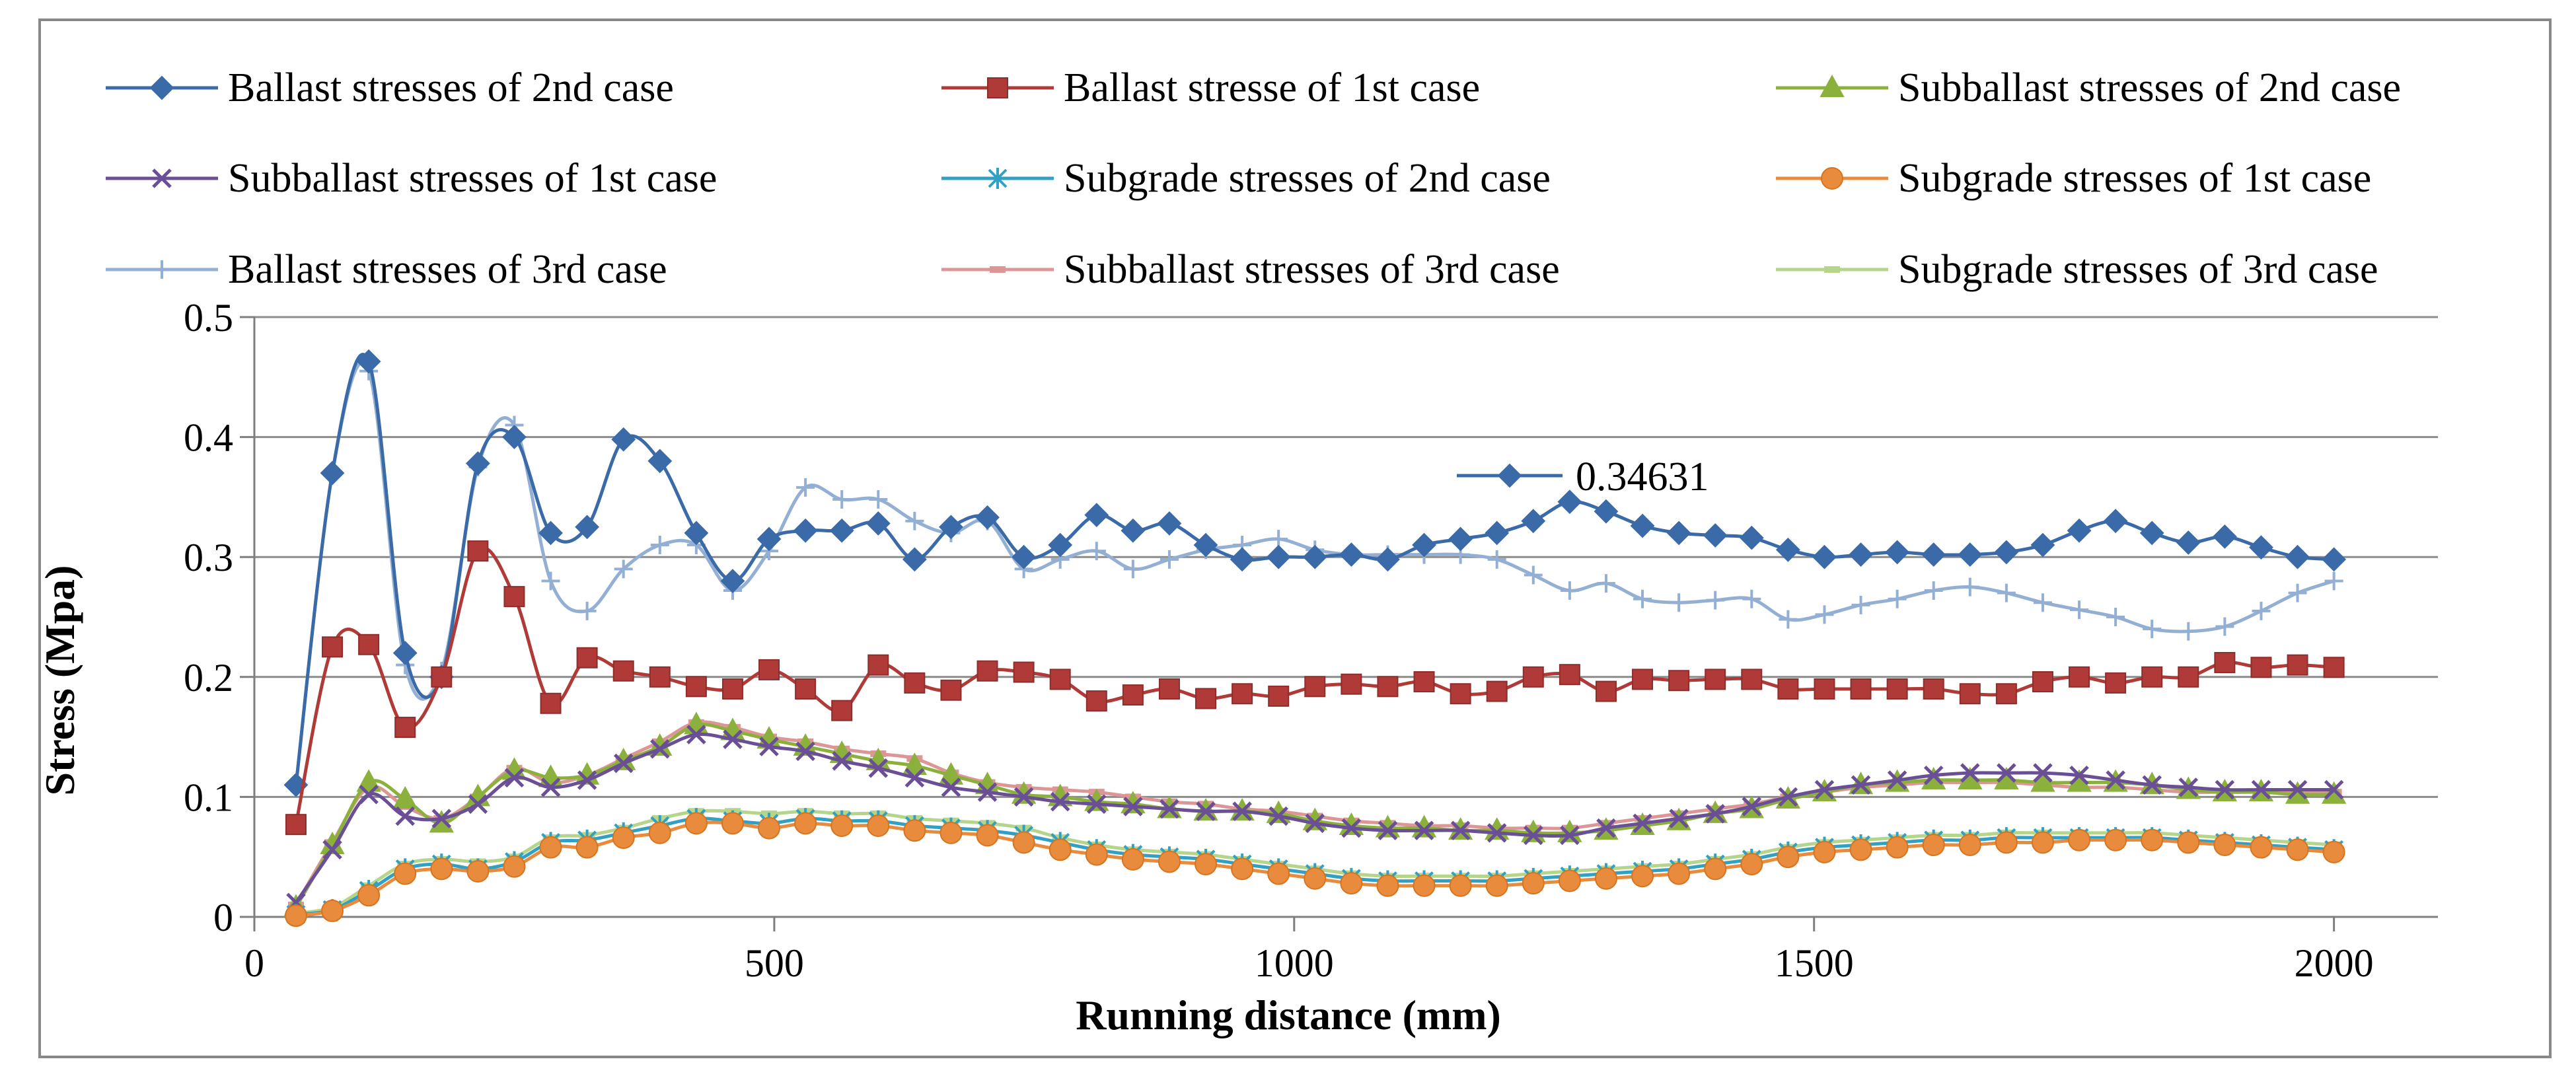 The width and height of the screenshot is (2576, 1086). I want to click on legend-item: Subgrade stresses of 2nd case, so click(1246, 178).